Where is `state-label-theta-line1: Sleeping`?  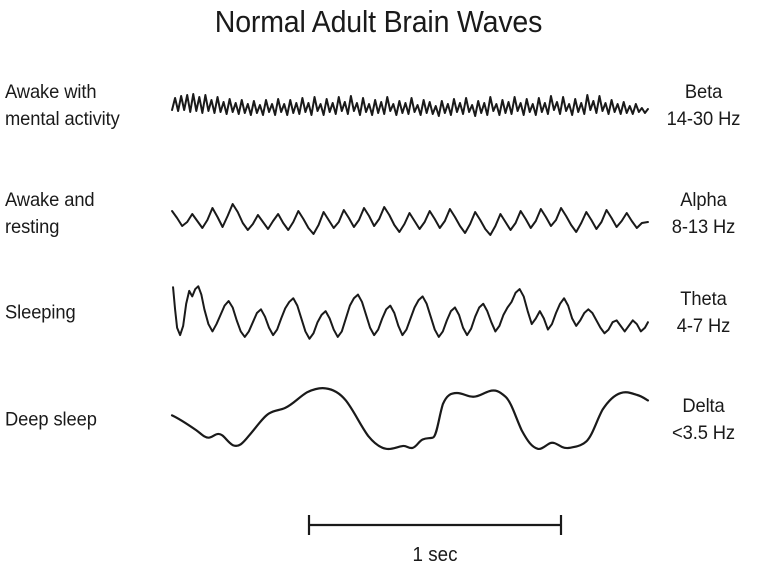
state-label-theta-line1: Sleeping is located at coordinates (40, 312).